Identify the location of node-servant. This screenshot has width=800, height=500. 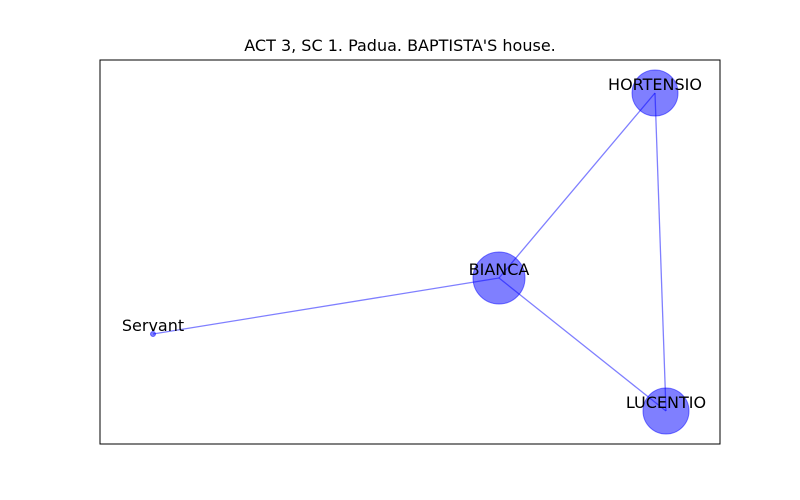
(153, 334).